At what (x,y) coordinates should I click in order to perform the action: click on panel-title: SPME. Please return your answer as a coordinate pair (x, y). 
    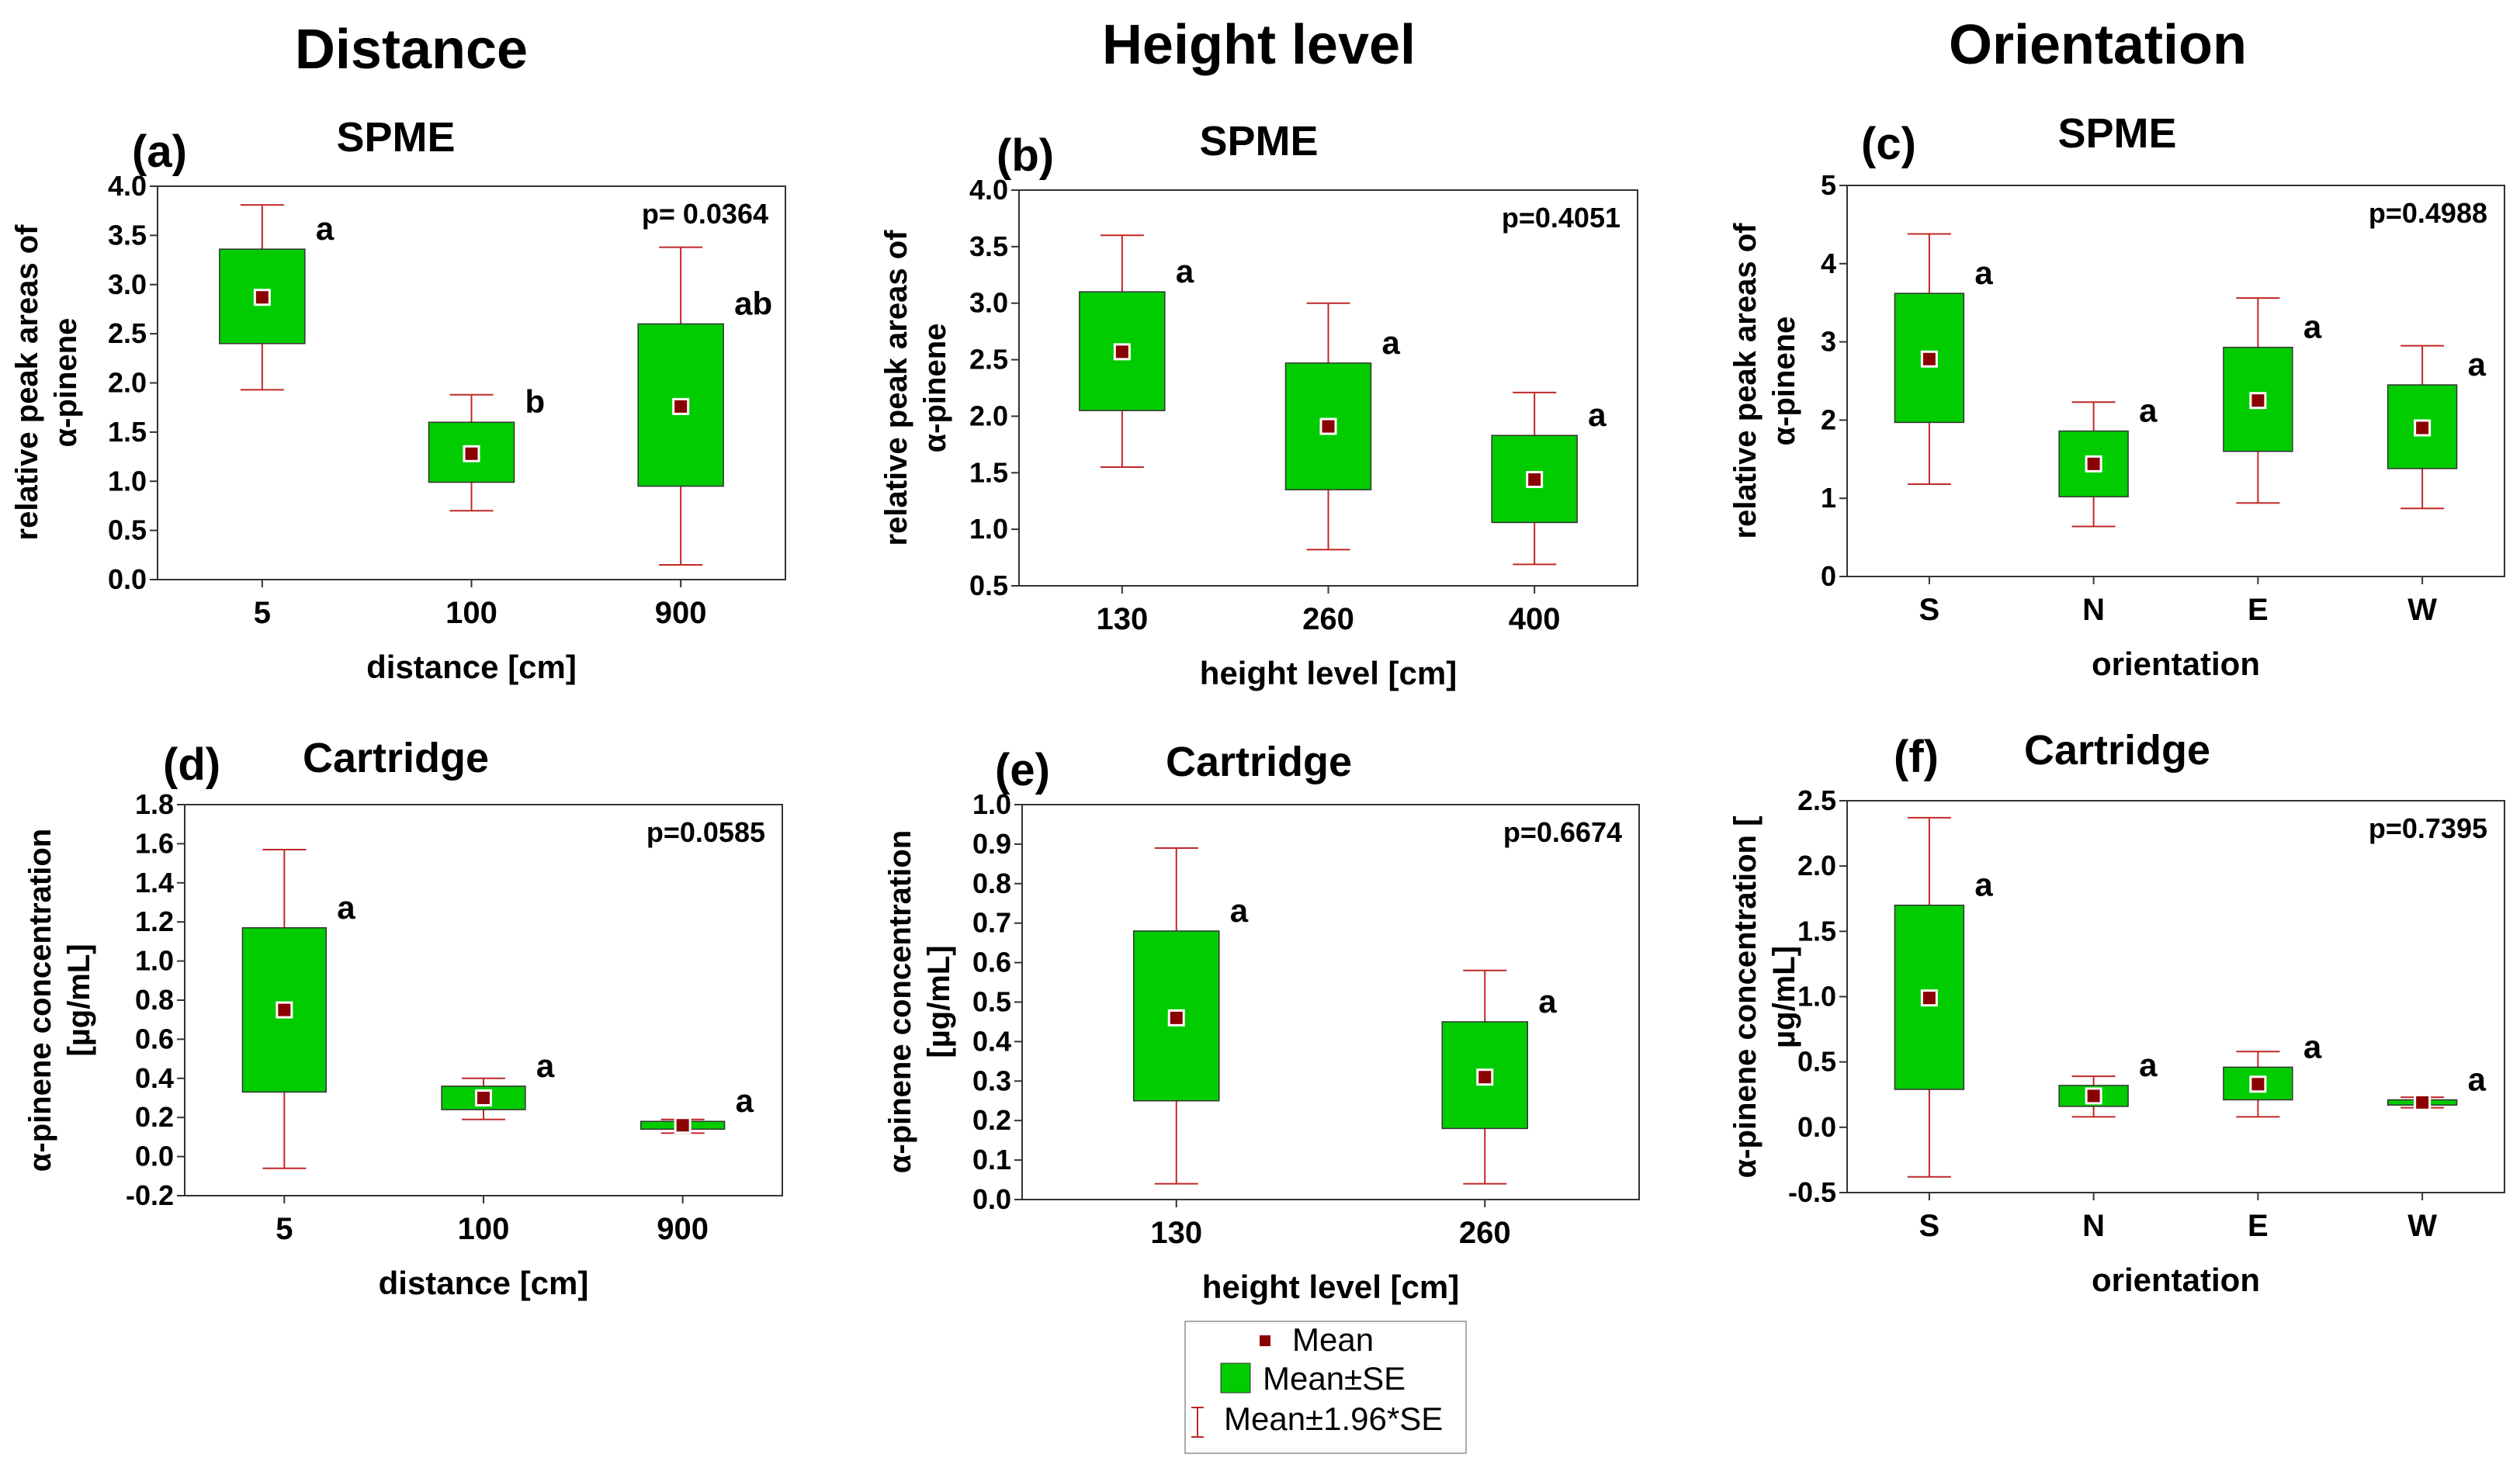
    Looking at the image, I should click on (396, 138).